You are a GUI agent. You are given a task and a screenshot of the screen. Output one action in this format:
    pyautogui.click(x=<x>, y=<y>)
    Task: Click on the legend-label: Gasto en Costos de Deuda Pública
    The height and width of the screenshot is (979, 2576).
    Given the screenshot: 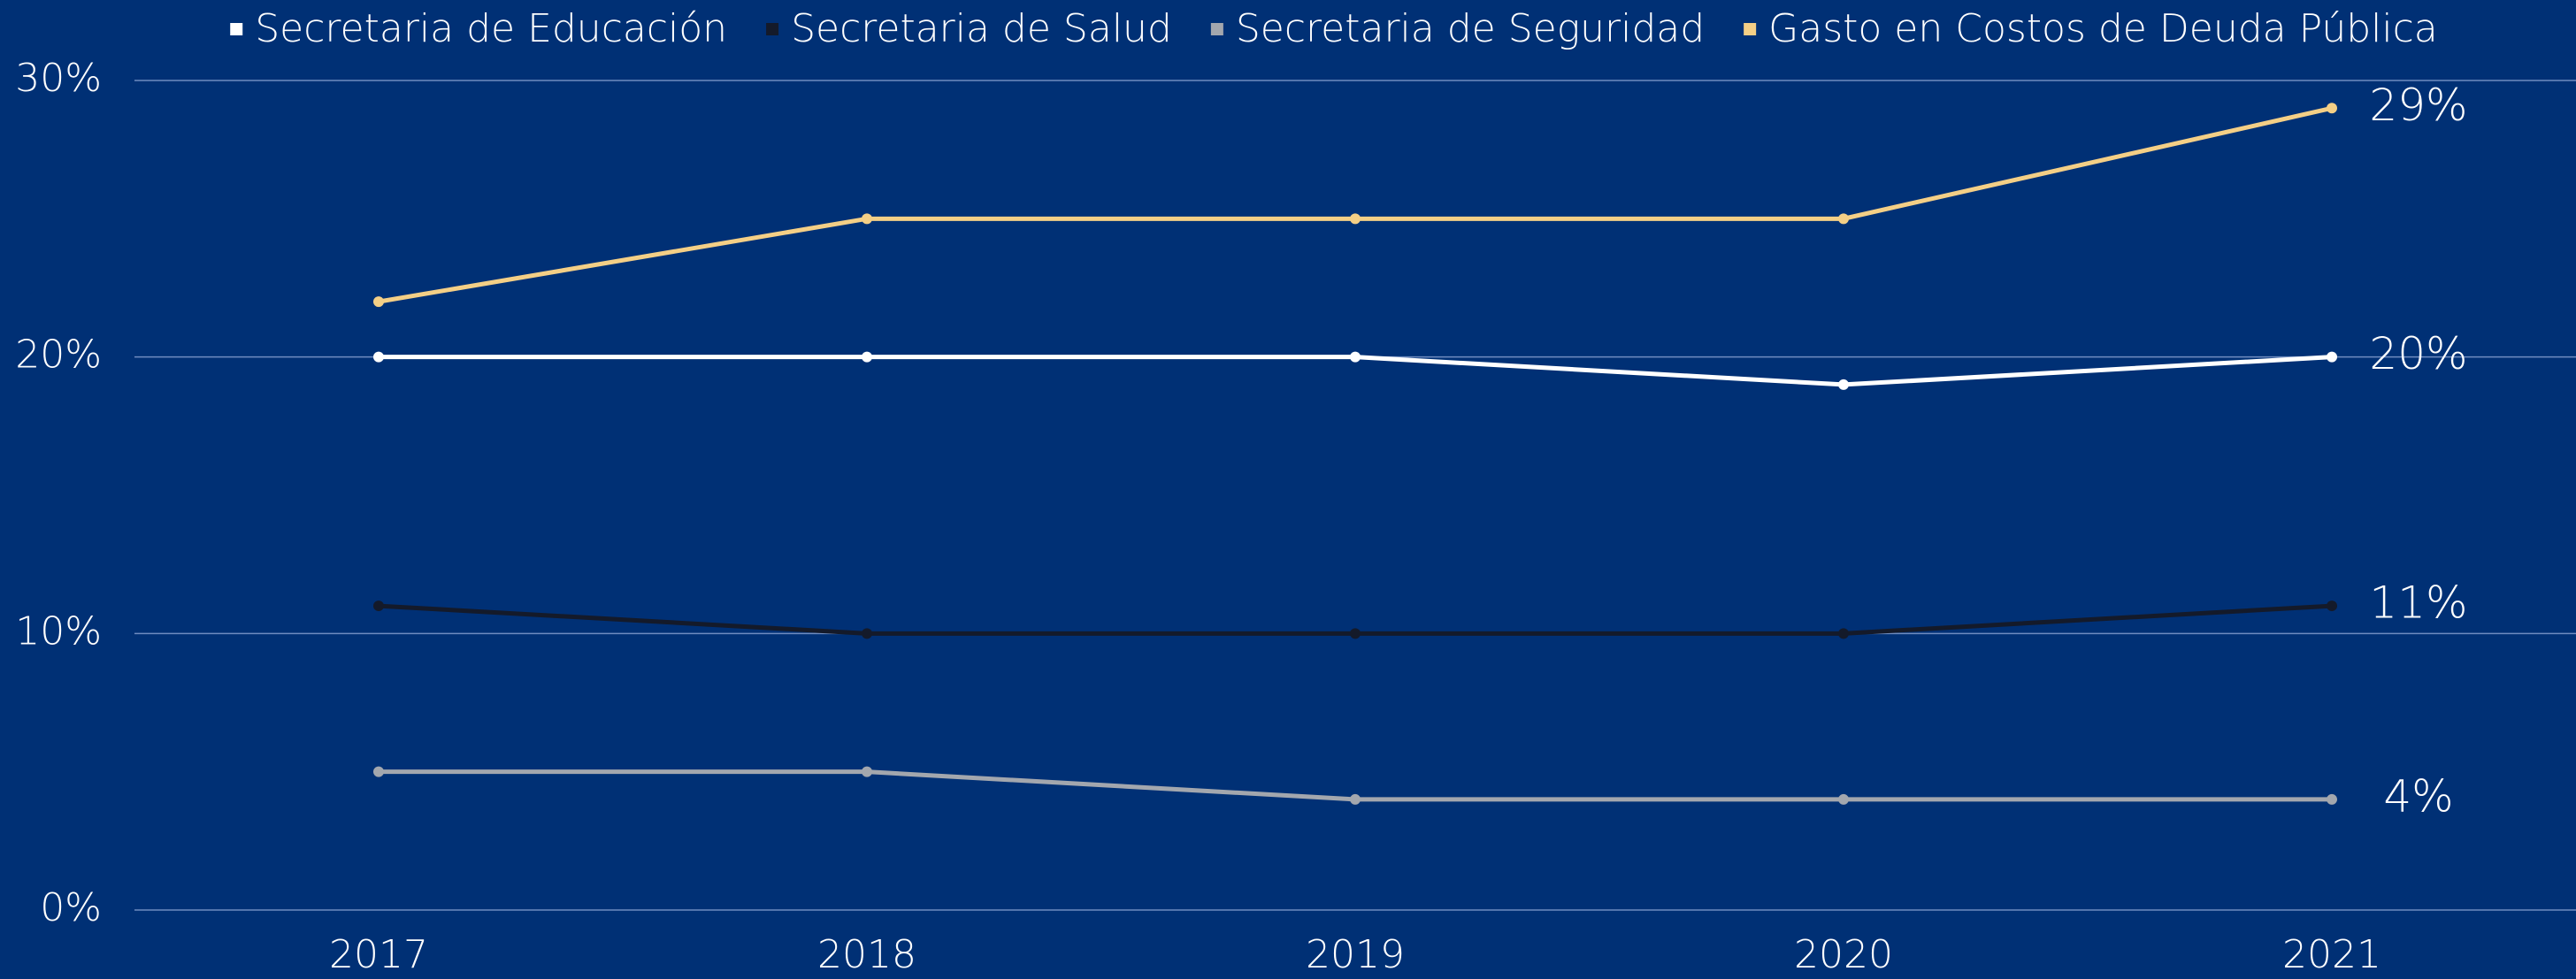 What is the action you would take?
    pyautogui.click(x=2103, y=28)
    